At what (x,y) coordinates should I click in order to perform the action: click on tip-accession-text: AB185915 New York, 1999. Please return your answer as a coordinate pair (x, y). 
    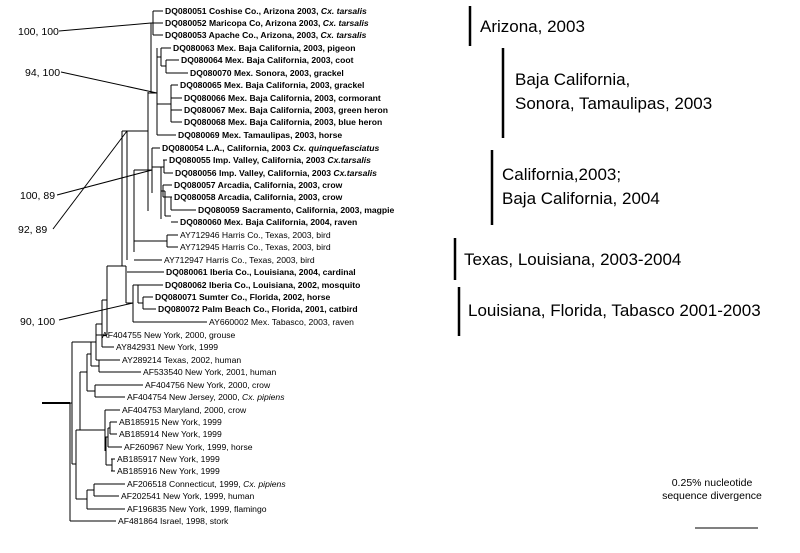
    Looking at the image, I should click on (170, 422).